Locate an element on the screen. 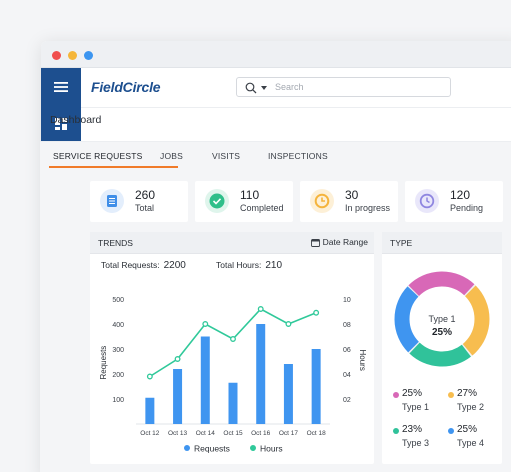  stat-value: 260 is located at coordinates (145, 195).